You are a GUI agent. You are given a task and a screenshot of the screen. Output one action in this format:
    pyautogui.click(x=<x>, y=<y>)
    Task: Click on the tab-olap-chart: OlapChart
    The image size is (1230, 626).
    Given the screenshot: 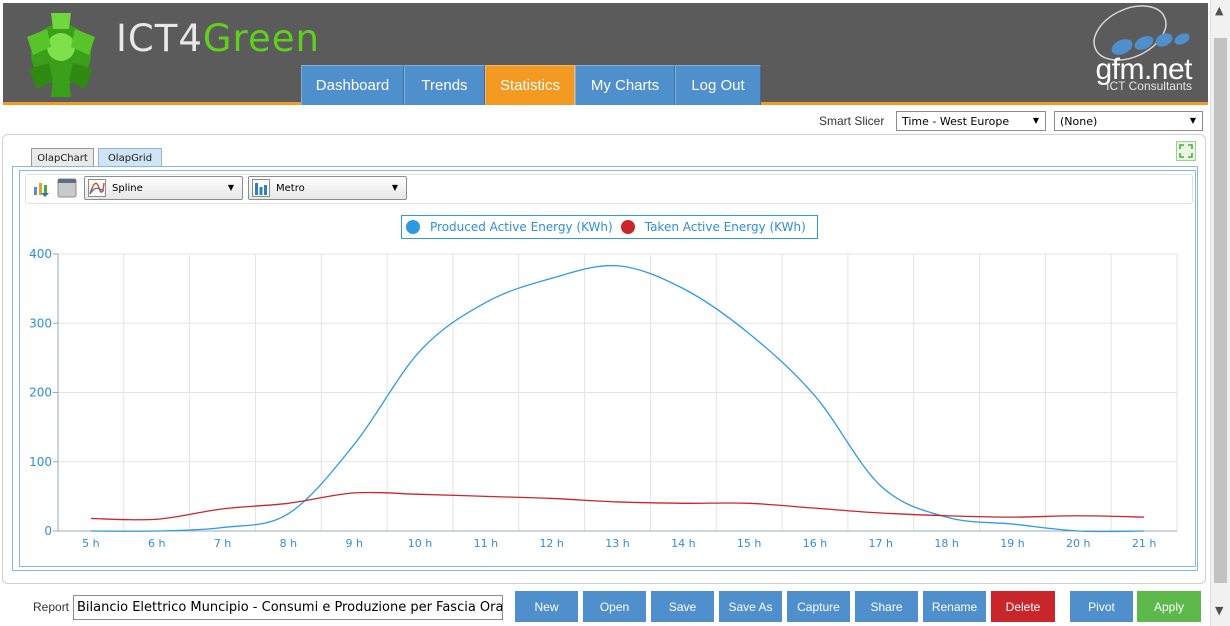 What is the action you would take?
    pyautogui.click(x=62, y=157)
    